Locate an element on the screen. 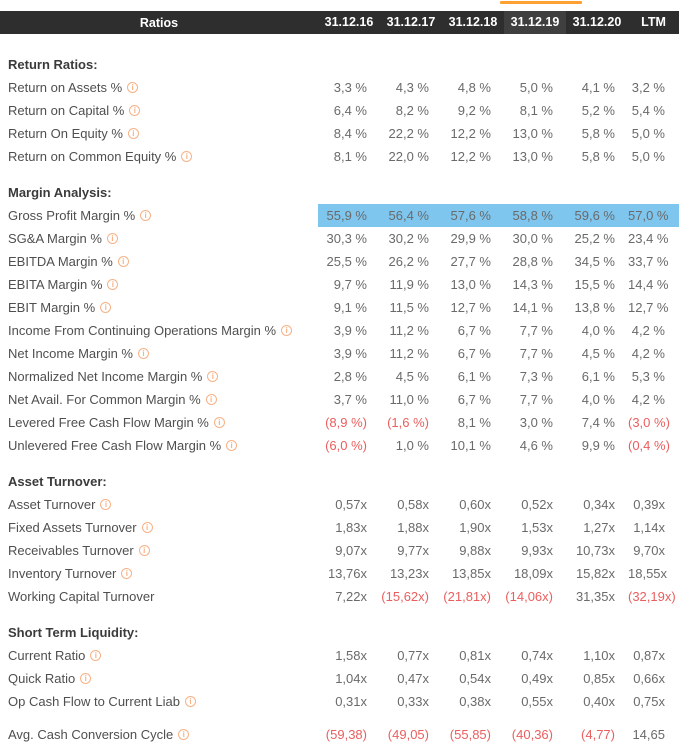 The height and width of the screenshot is (750, 679). cell-value: 0,74x is located at coordinates (537, 655).